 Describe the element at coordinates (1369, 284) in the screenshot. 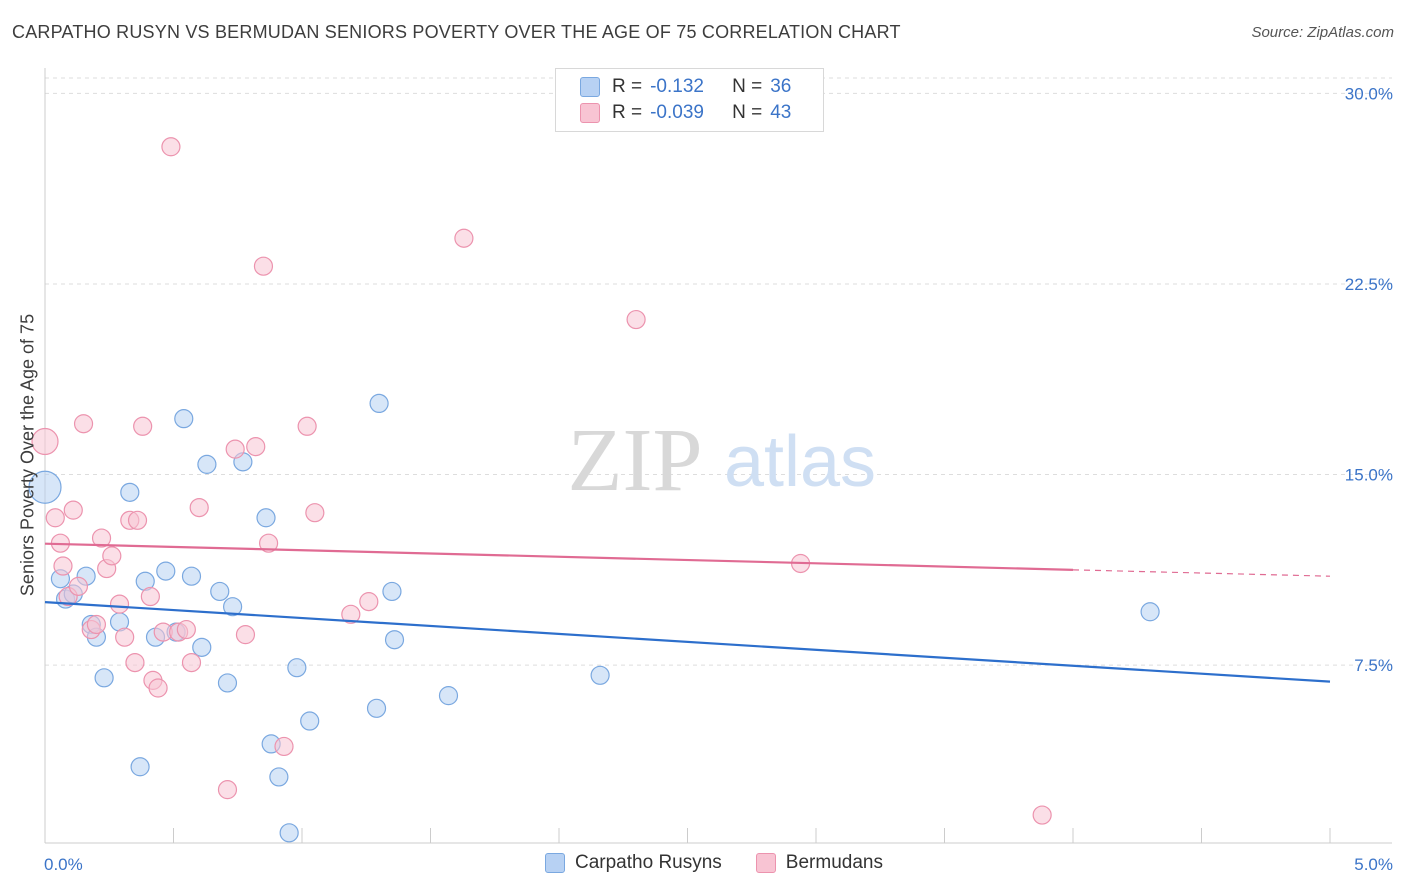

I see `y-tick-label: 22.5%` at that location.